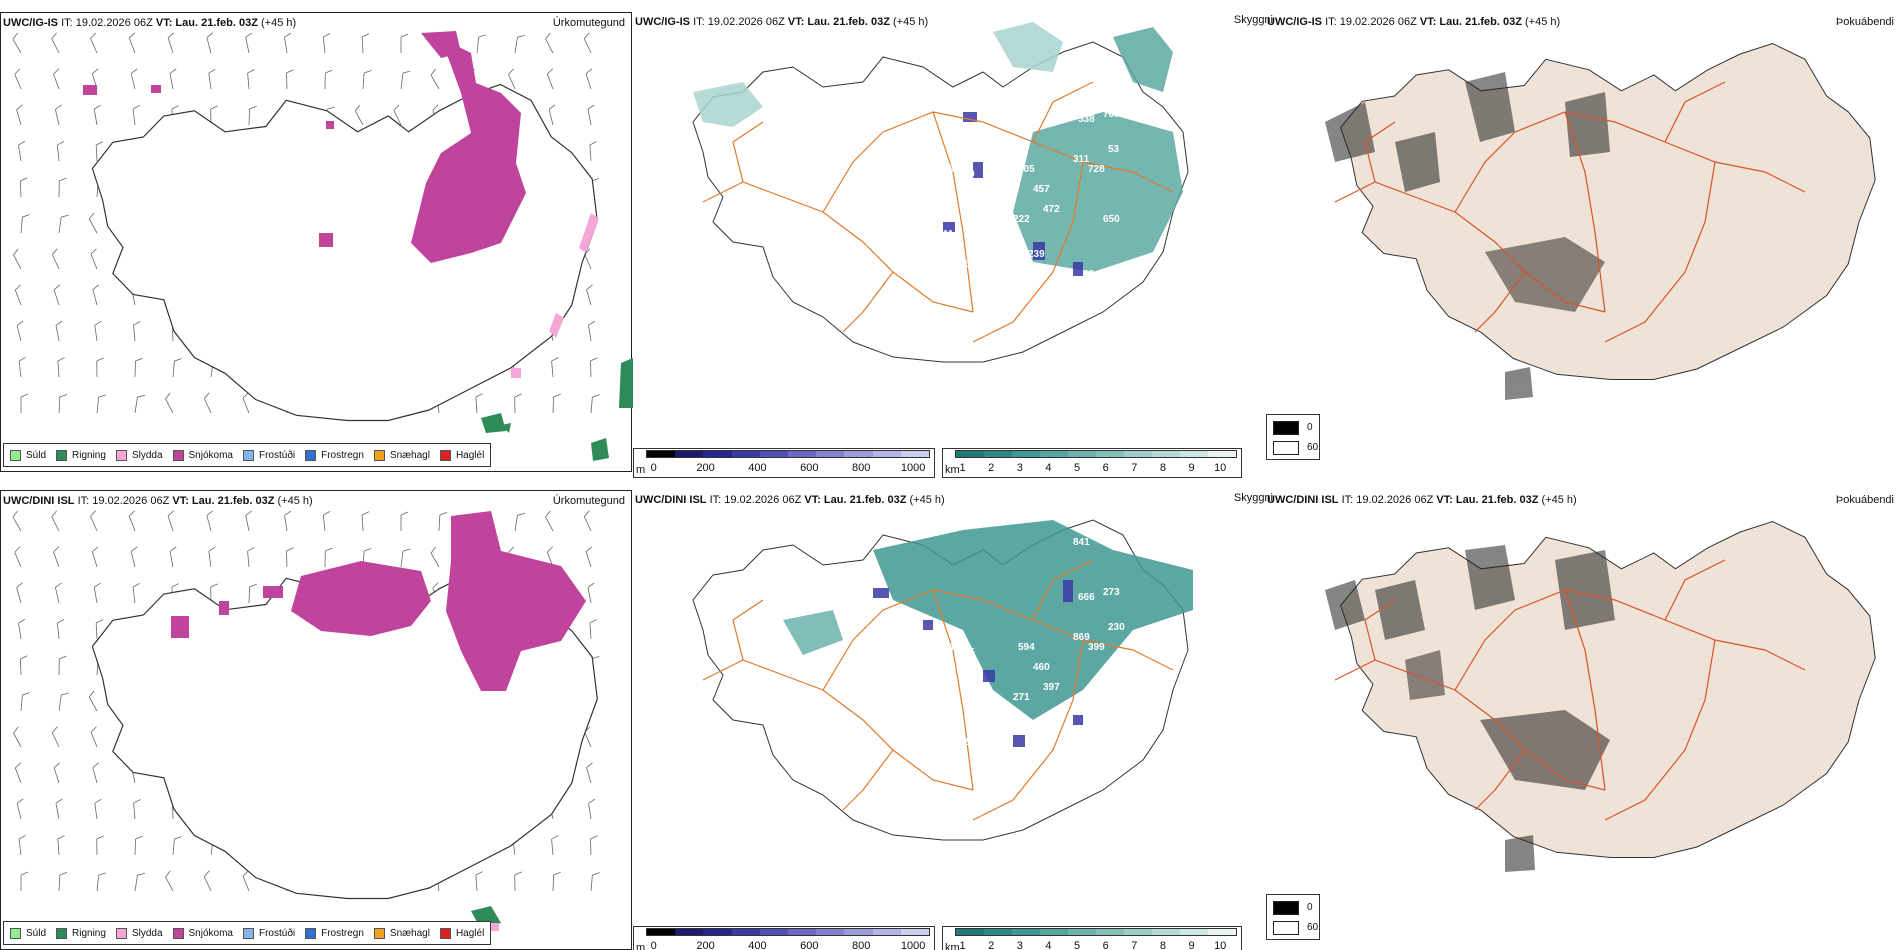  I want to click on ceiling-value-label: 190, so click(971, 264).